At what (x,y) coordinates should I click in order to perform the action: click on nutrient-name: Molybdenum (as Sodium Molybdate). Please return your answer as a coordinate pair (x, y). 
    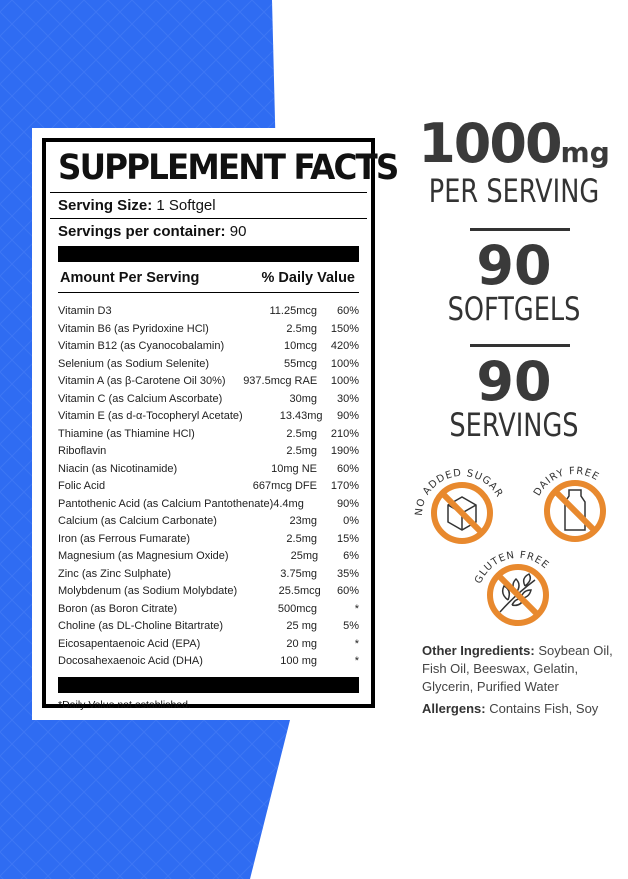
    Looking at the image, I should click on (148, 591).